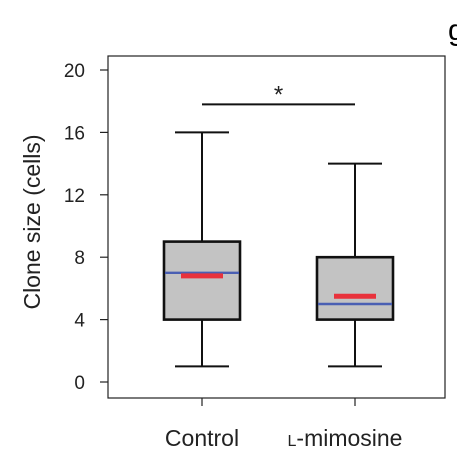  What do you see at coordinates (74, 196) in the screenshot?
I see `y-tick-label: 12` at bounding box center [74, 196].